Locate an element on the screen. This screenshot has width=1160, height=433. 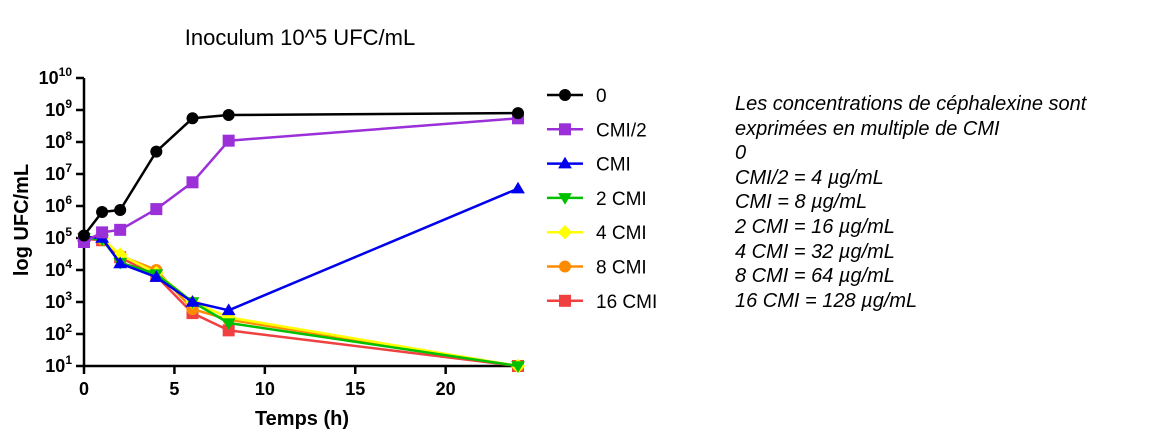
x-tick-label: 15 is located at coordinates (355, 389).